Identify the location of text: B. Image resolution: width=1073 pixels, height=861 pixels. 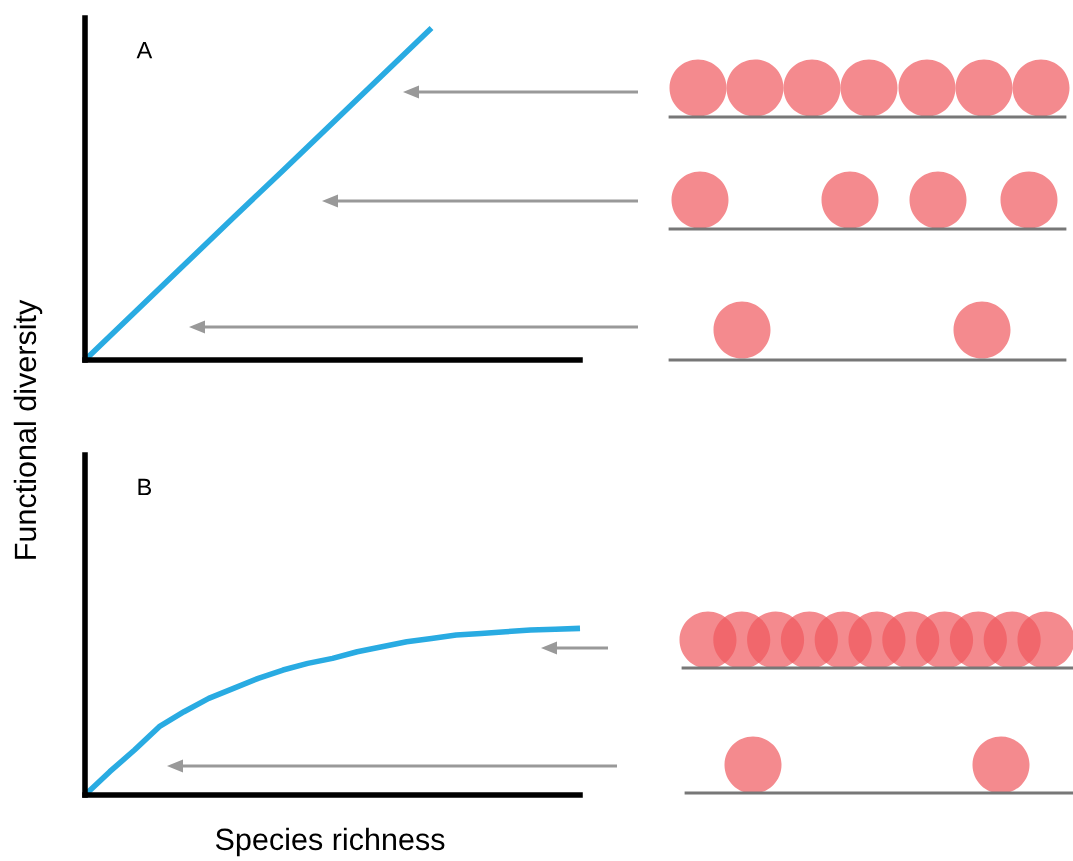
(145, 487).